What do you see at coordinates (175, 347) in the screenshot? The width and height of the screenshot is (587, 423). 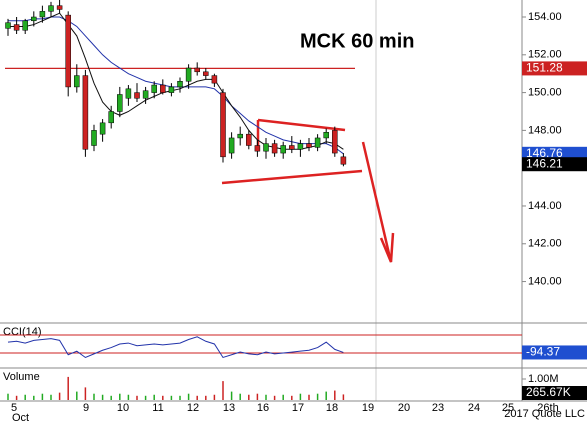 I see `cci-line` at bounding box center [175, 347].